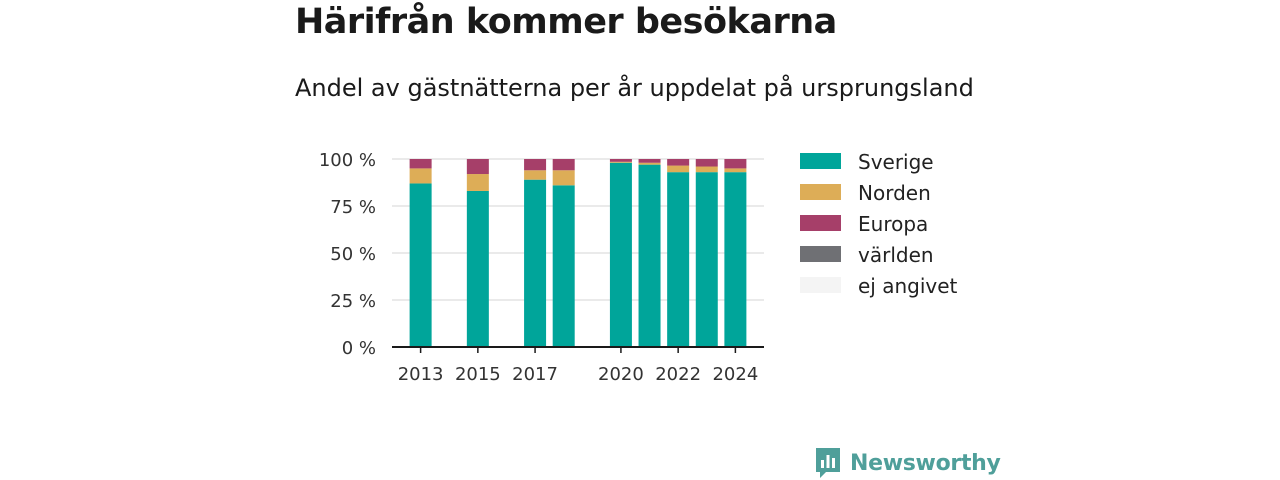  I want to click on x-axis-labels: 2013 2015 2017 2020 2022 2024, so click(578, 366).